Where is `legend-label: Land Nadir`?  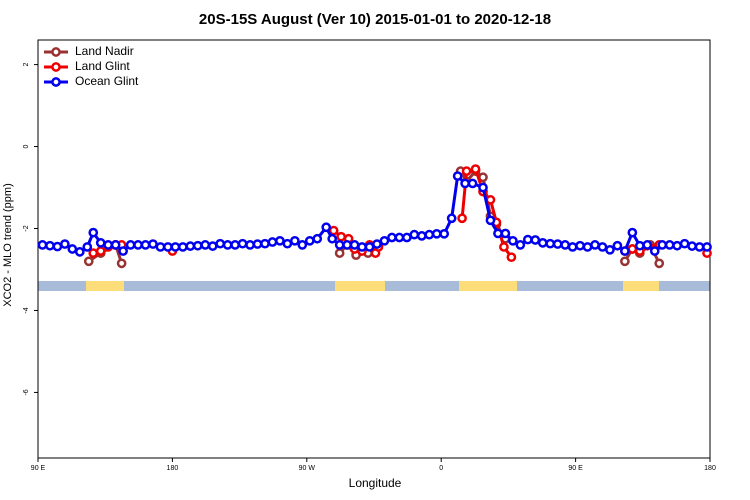 legend-label: Land Nadir is located at coordinates (104, 51).